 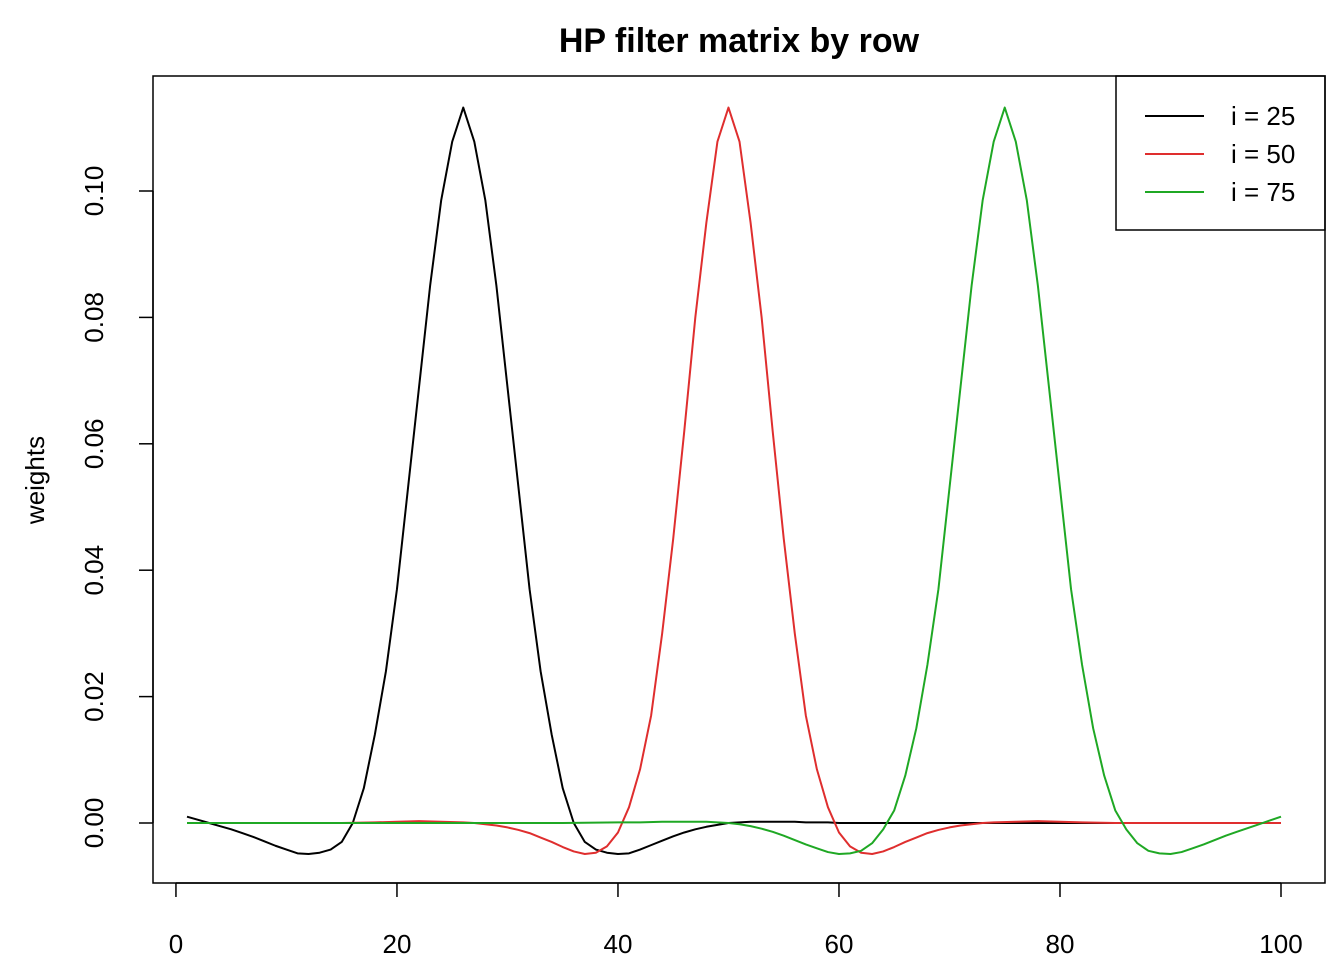 What do you see at coordinates (1263, 192) in the screenshot?
I see `legend-label: i = 75` at bounding box center [1263, 192].